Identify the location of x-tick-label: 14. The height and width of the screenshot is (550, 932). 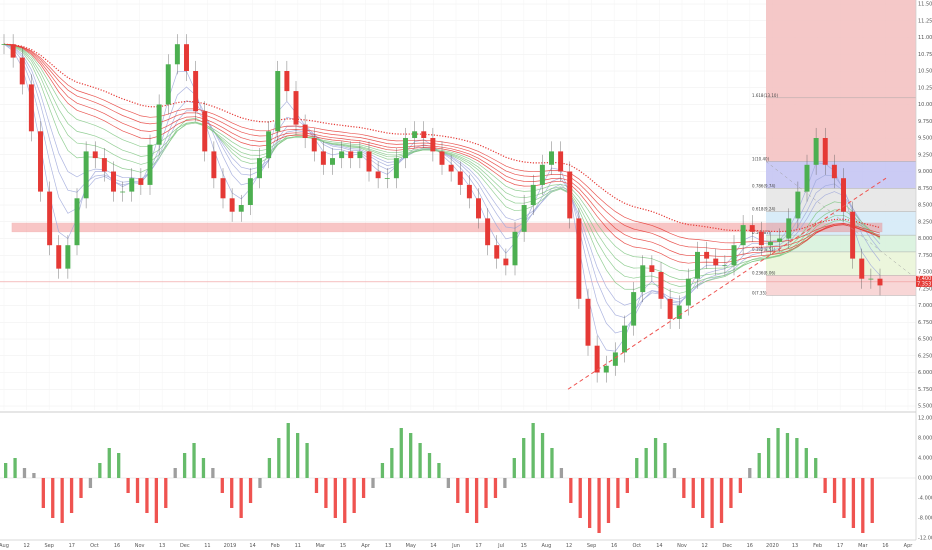
(659, 546).